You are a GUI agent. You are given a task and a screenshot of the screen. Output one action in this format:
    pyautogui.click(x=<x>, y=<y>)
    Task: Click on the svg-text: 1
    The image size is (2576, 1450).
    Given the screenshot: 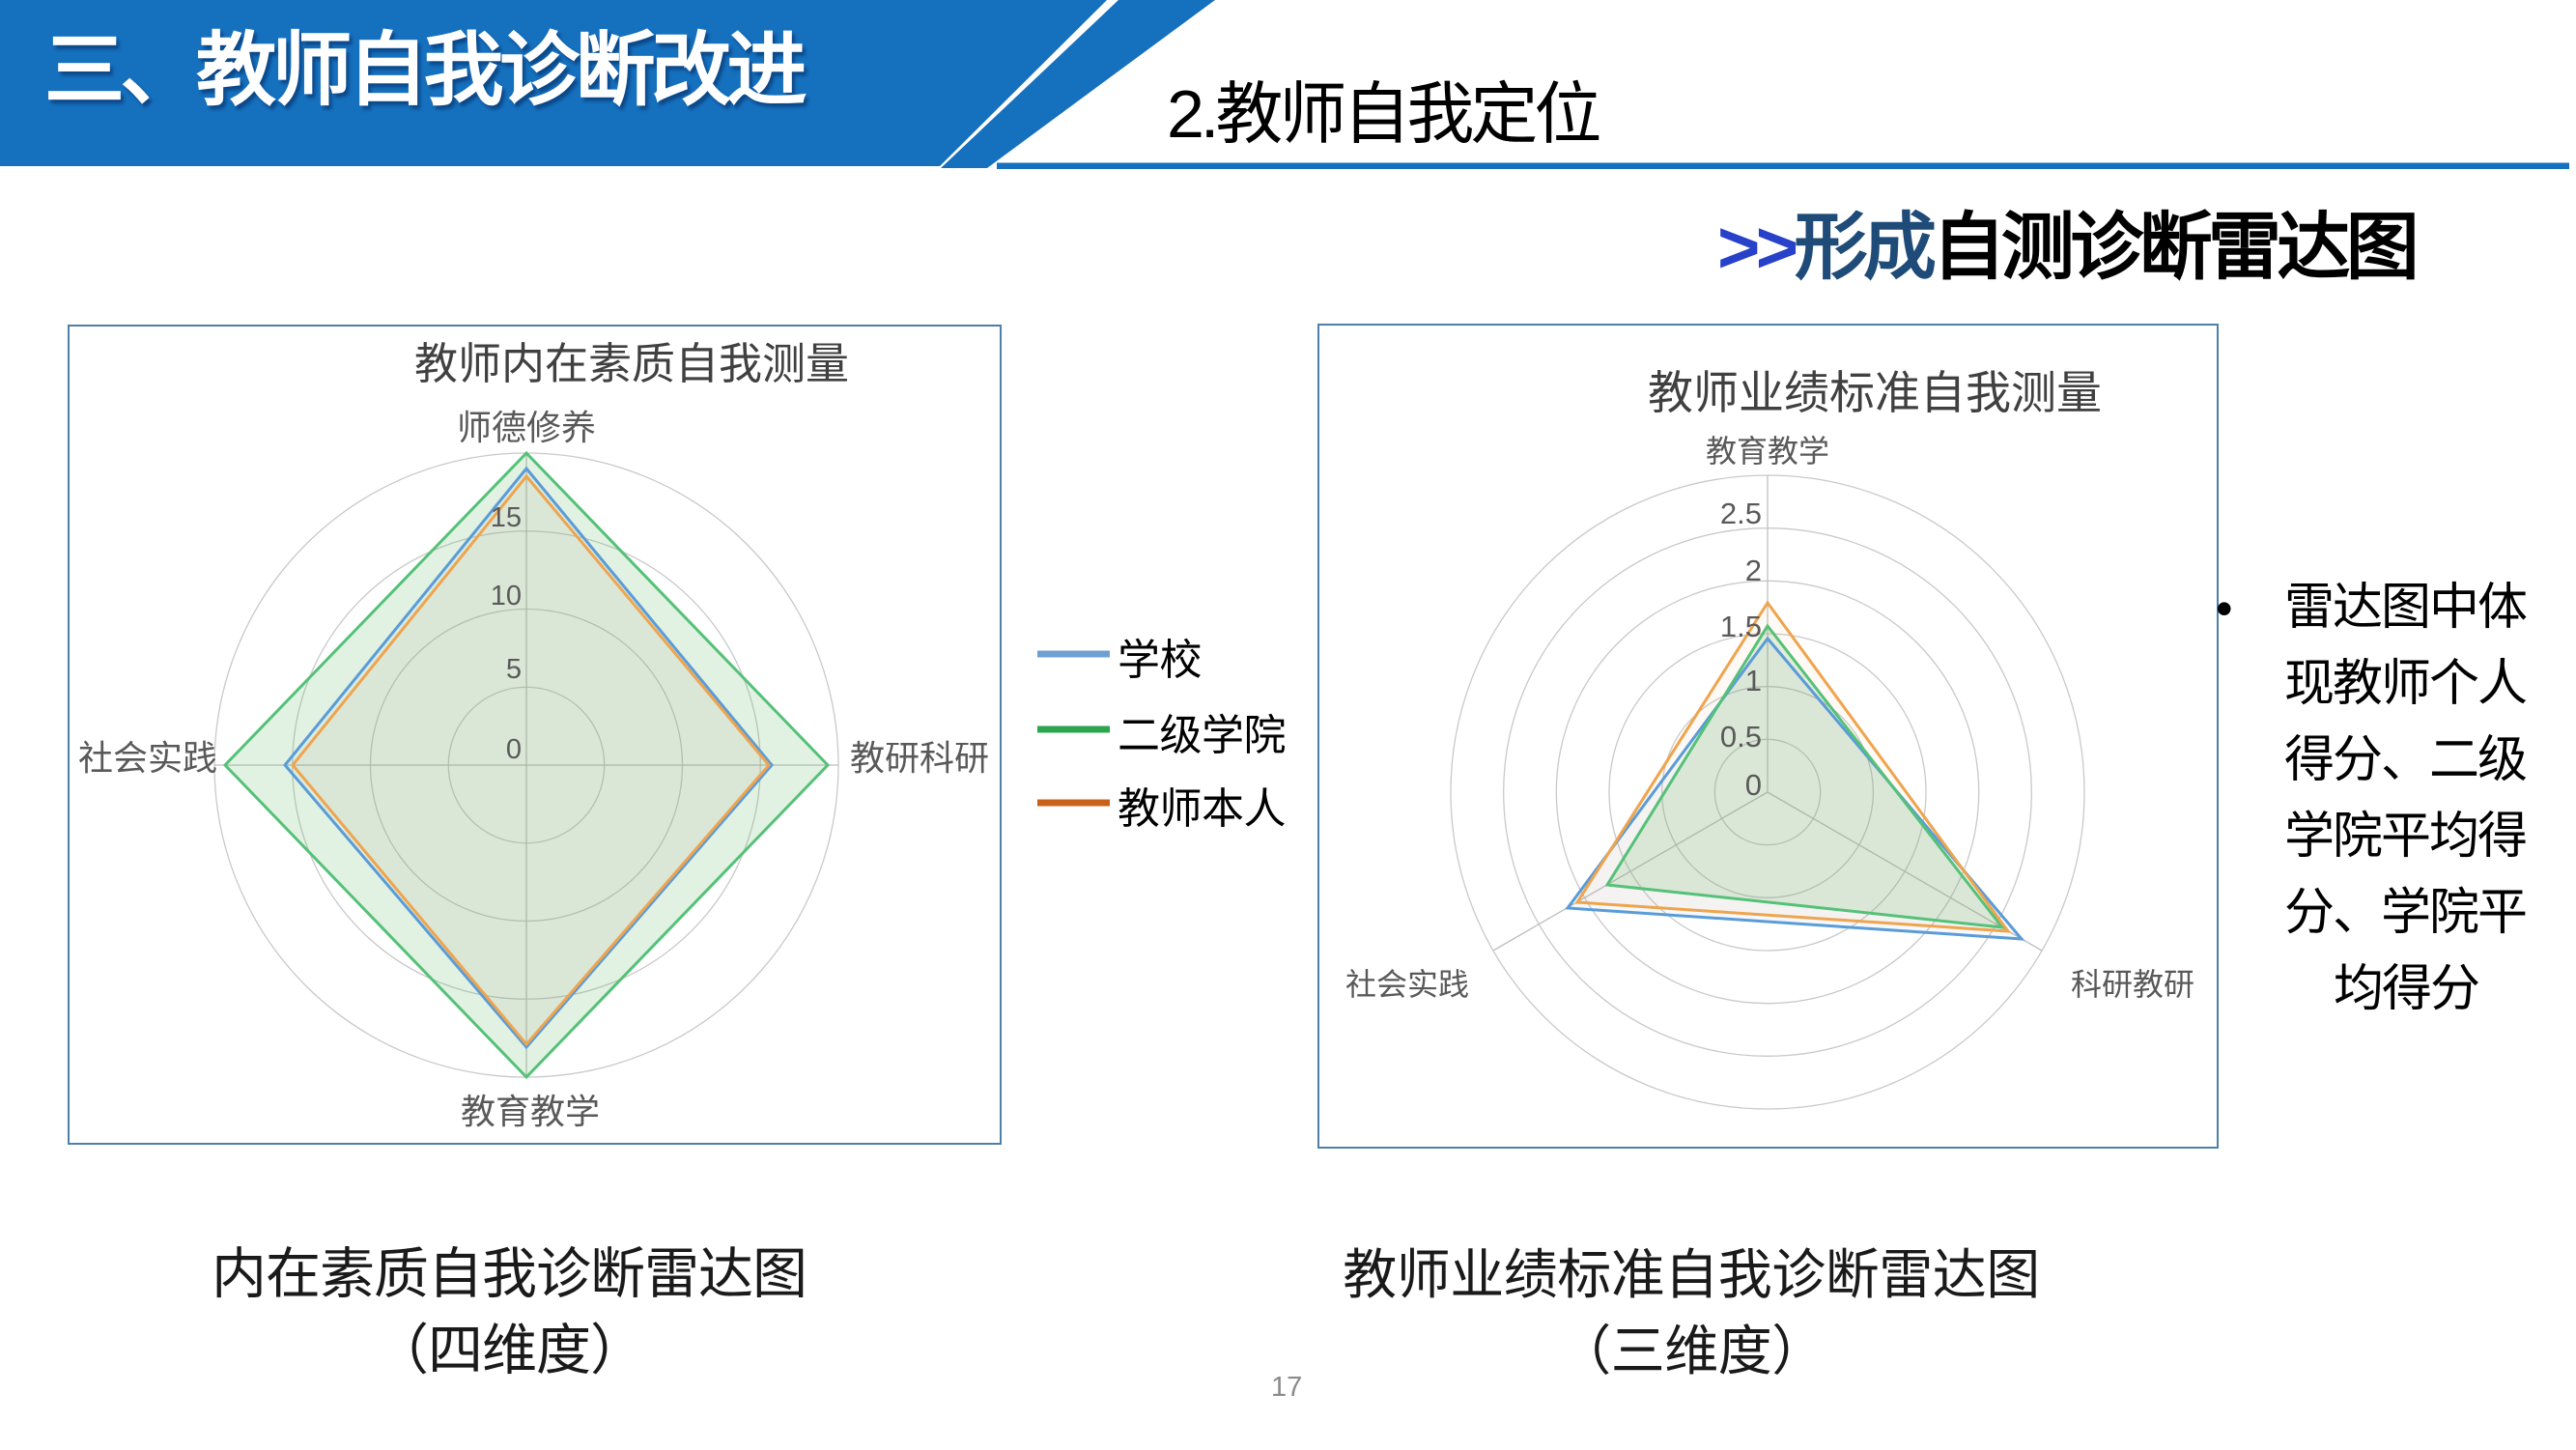 What is the action you would take?
    pyautogui.click(x=1753, y=681)
    